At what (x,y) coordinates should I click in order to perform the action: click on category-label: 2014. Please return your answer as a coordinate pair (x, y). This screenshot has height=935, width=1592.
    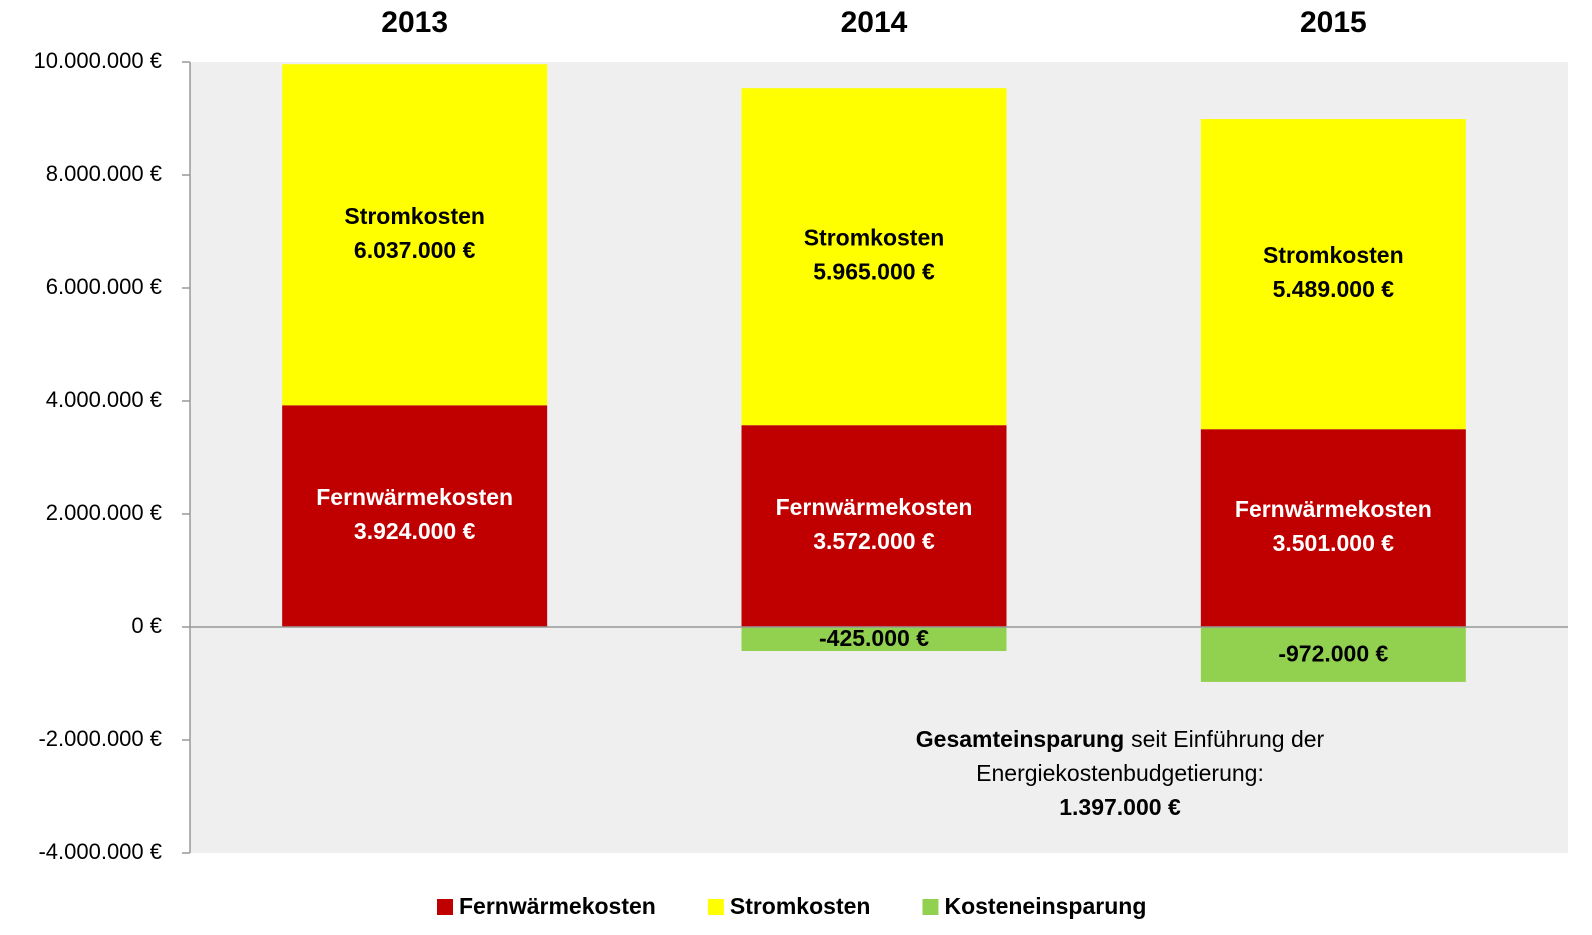
    Looking at the image, I should click on (874, 22).